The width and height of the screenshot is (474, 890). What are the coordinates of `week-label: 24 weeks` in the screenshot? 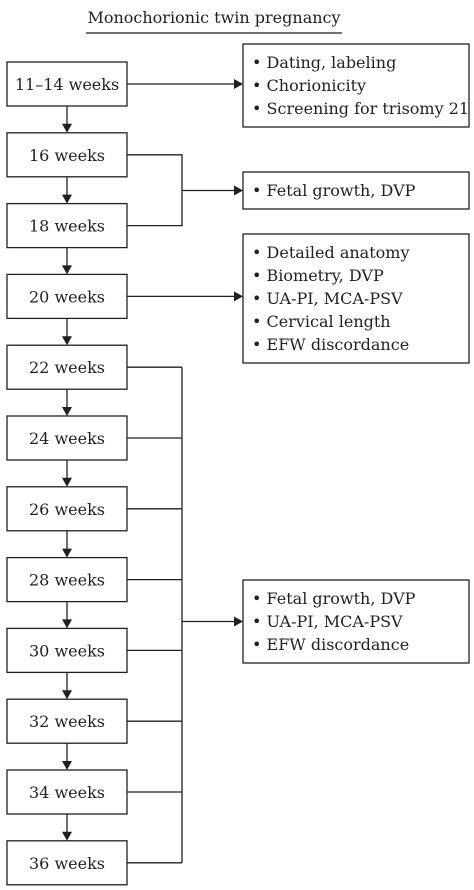 It's located at (67, 438).